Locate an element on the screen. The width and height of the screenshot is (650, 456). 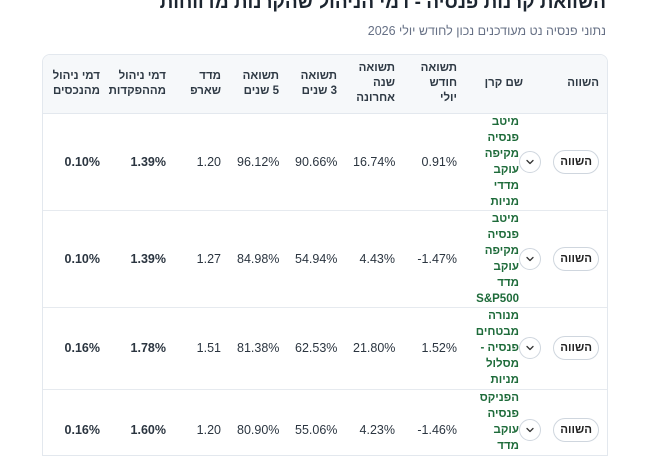
return-month-cell: -1.47% is located at coordinates (437, 258).